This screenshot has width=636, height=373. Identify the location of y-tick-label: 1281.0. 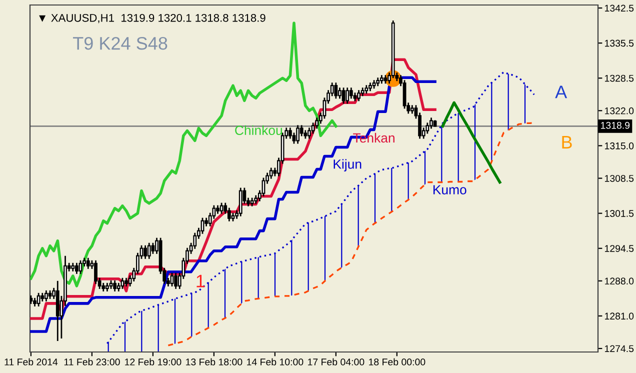
(619, 316).